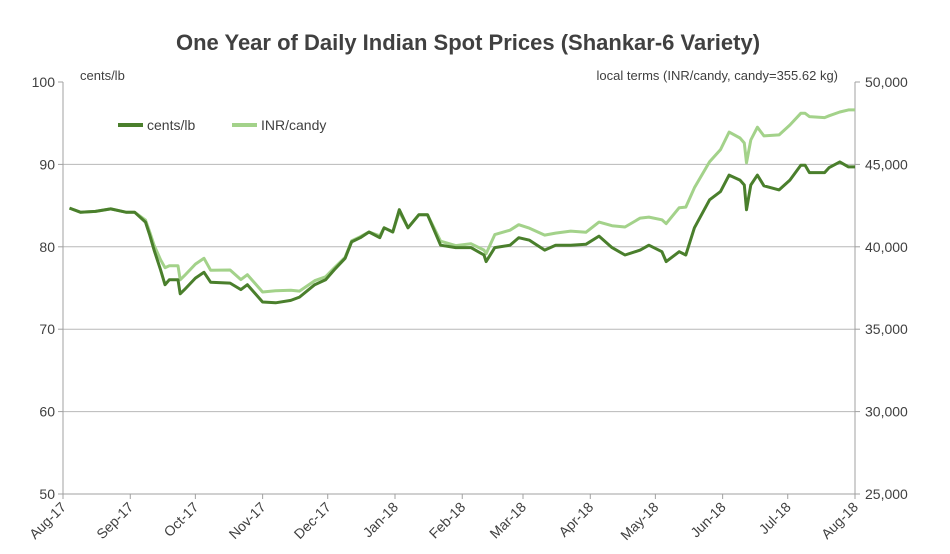  What do you see at coordinates (886, 82) in the screenshot?
I see `y-tick-label-right: 50,000` at bounding box center [886, 82].